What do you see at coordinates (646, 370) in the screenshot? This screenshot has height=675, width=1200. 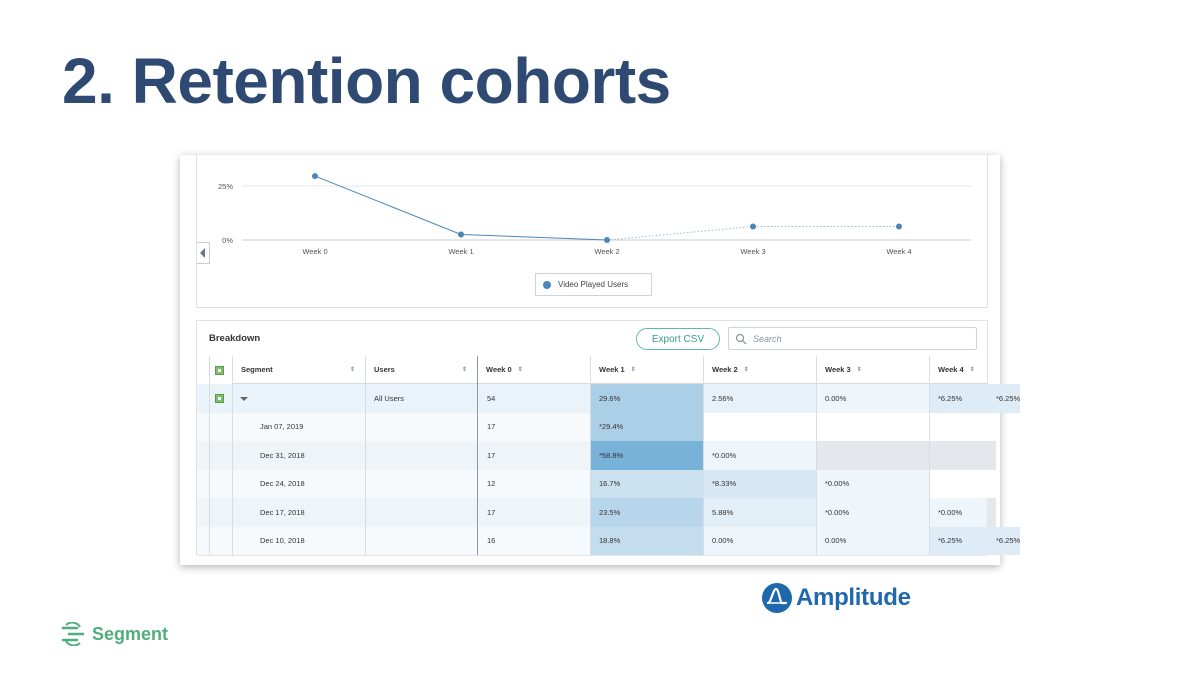 I see `column-header: Week 1 ⇕` at bounding box center [646, 370].